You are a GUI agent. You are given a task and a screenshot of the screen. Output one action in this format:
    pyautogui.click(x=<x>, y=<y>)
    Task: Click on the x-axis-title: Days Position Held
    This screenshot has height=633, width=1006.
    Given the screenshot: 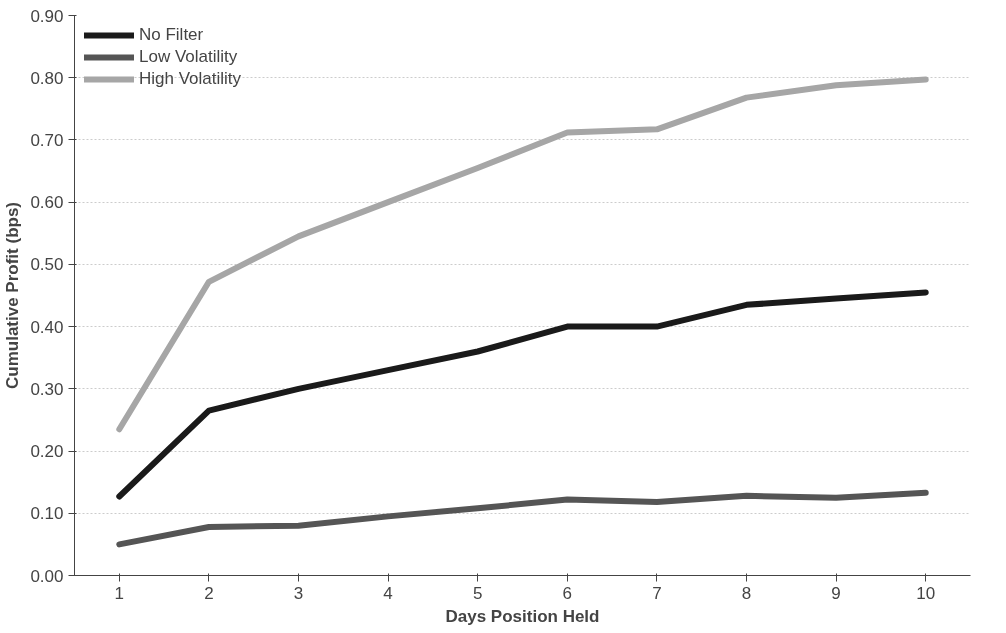 What is the action you would take?
    pyautogui.click(x=522, y=616)
    